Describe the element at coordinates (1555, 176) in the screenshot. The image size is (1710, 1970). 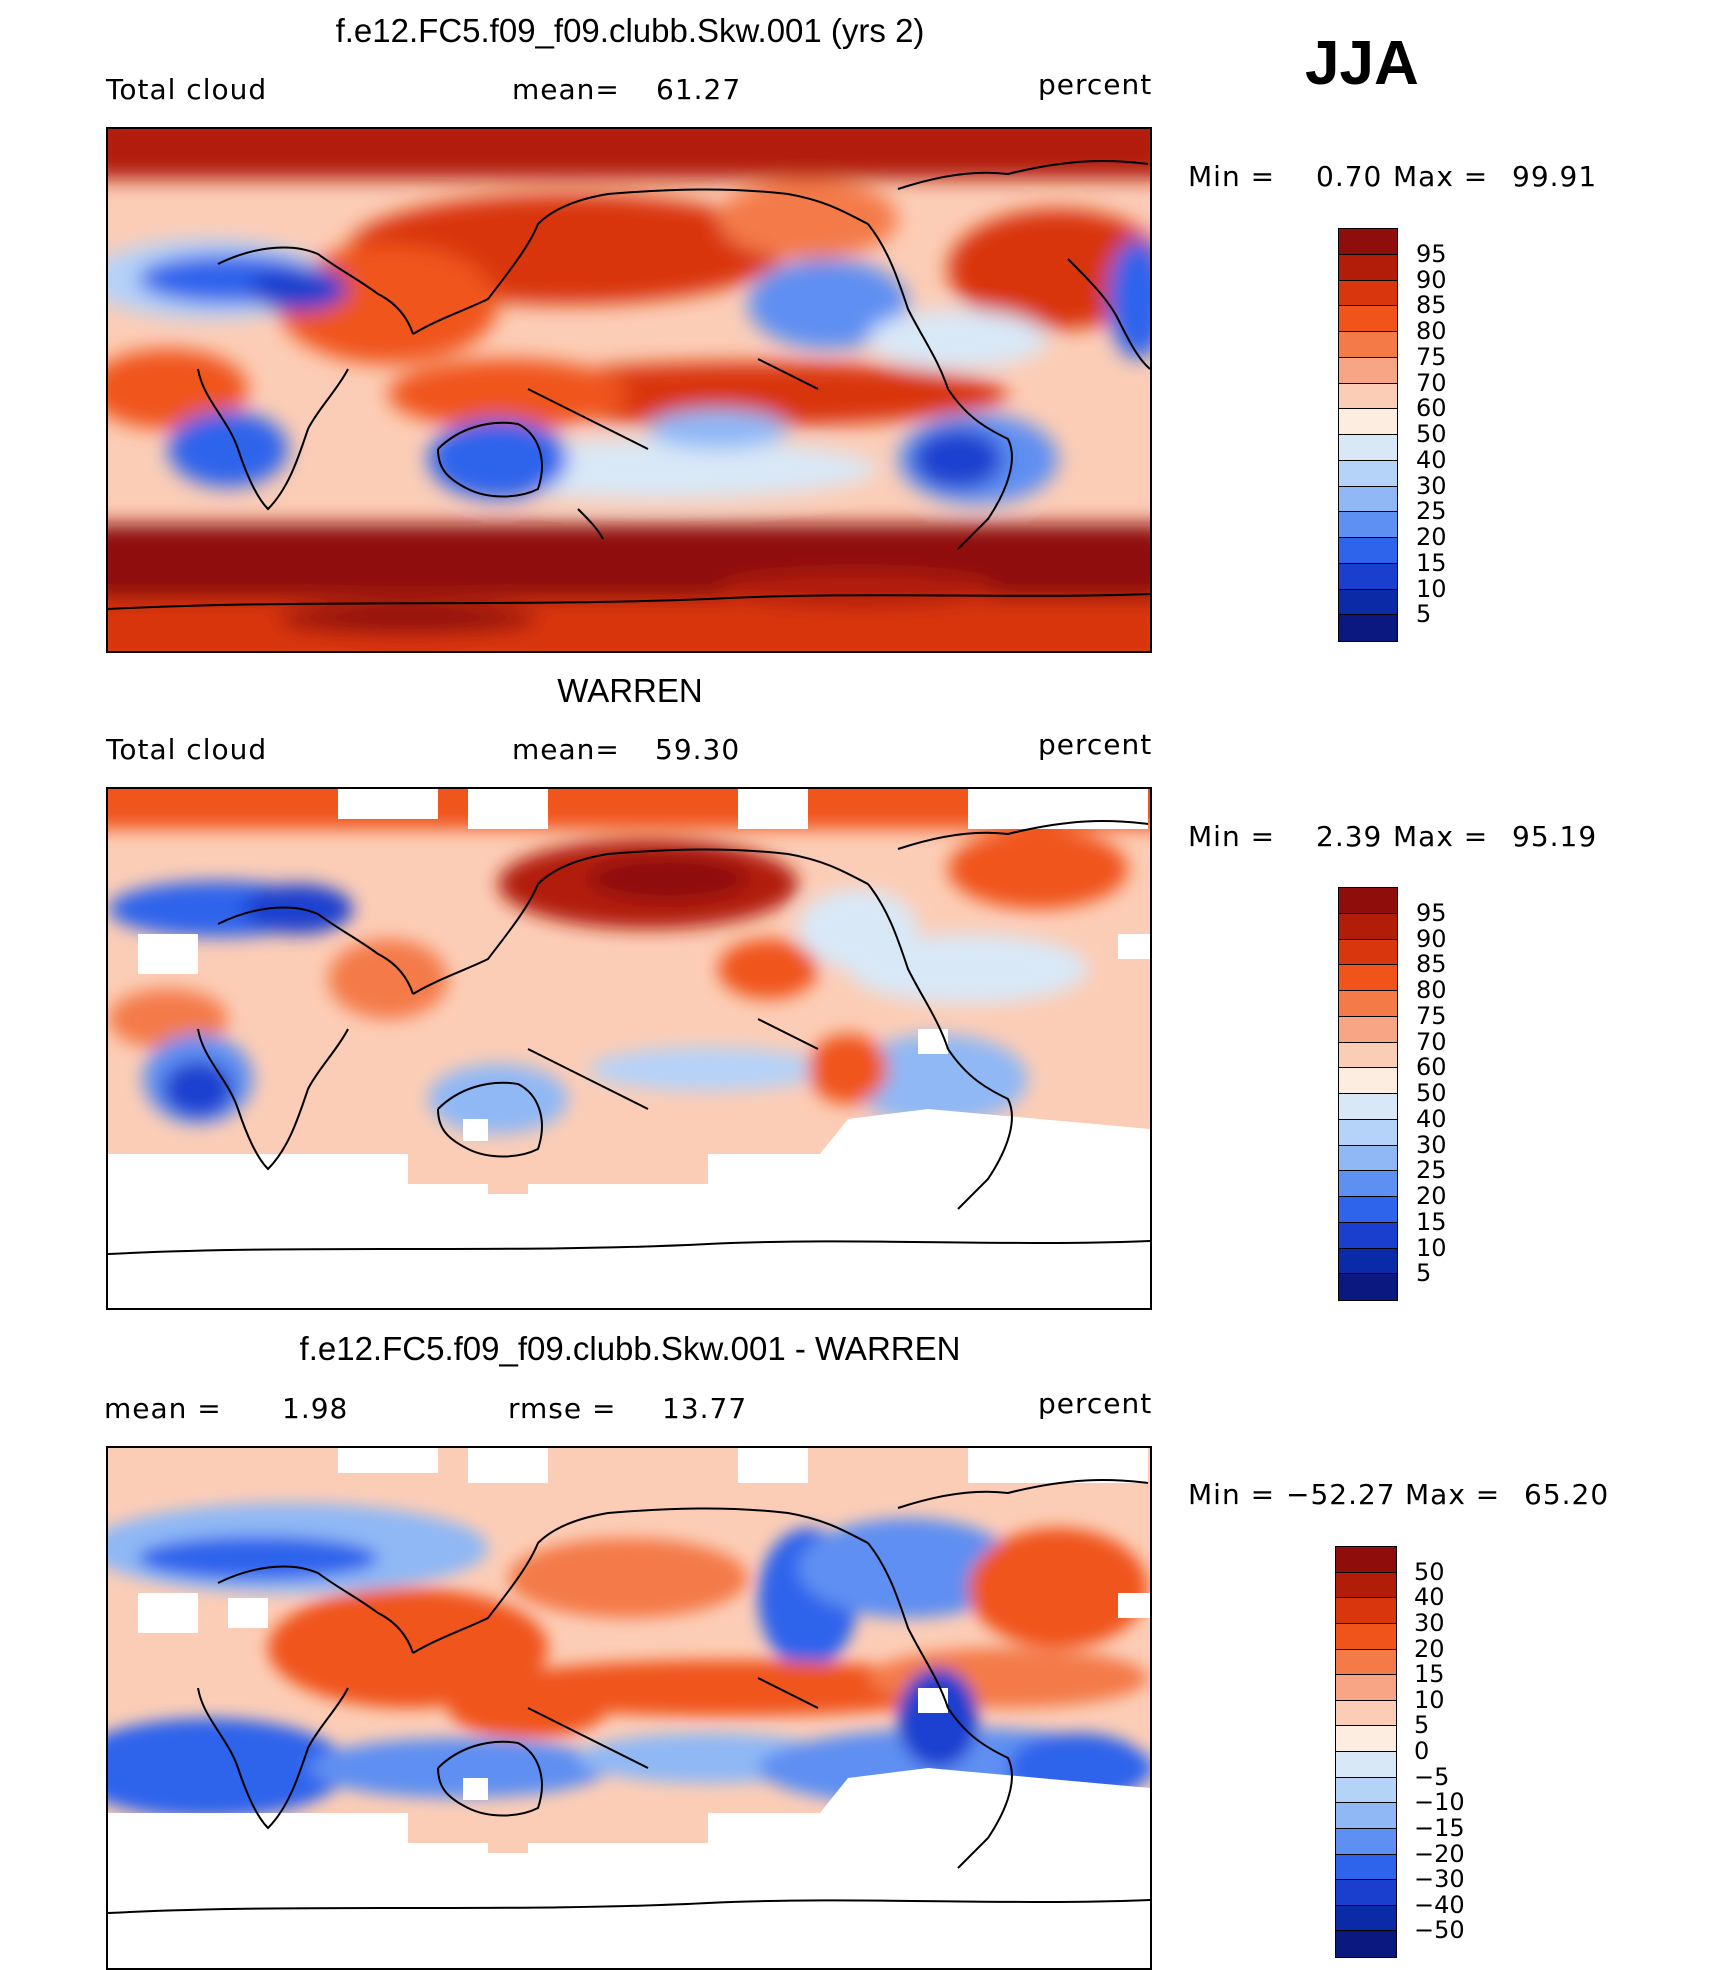
I see `max-value: 99.91` at that location.